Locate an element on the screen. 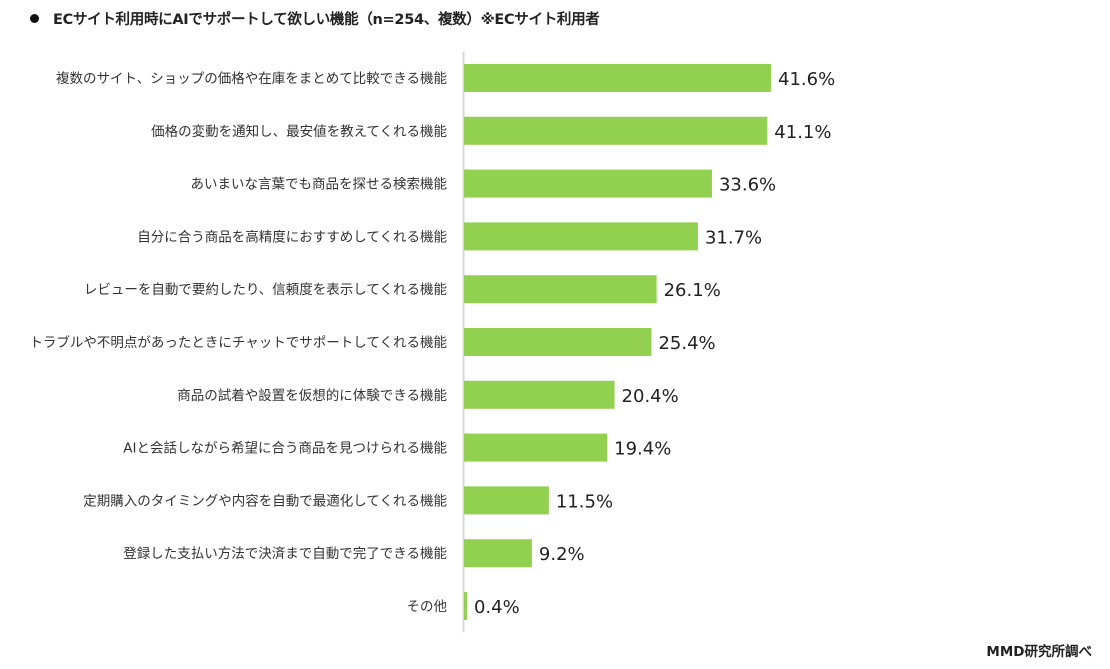  category-label: 価格の変動を通知し、最安値を教えてくれる機能 is located at coordinates (299, 131).